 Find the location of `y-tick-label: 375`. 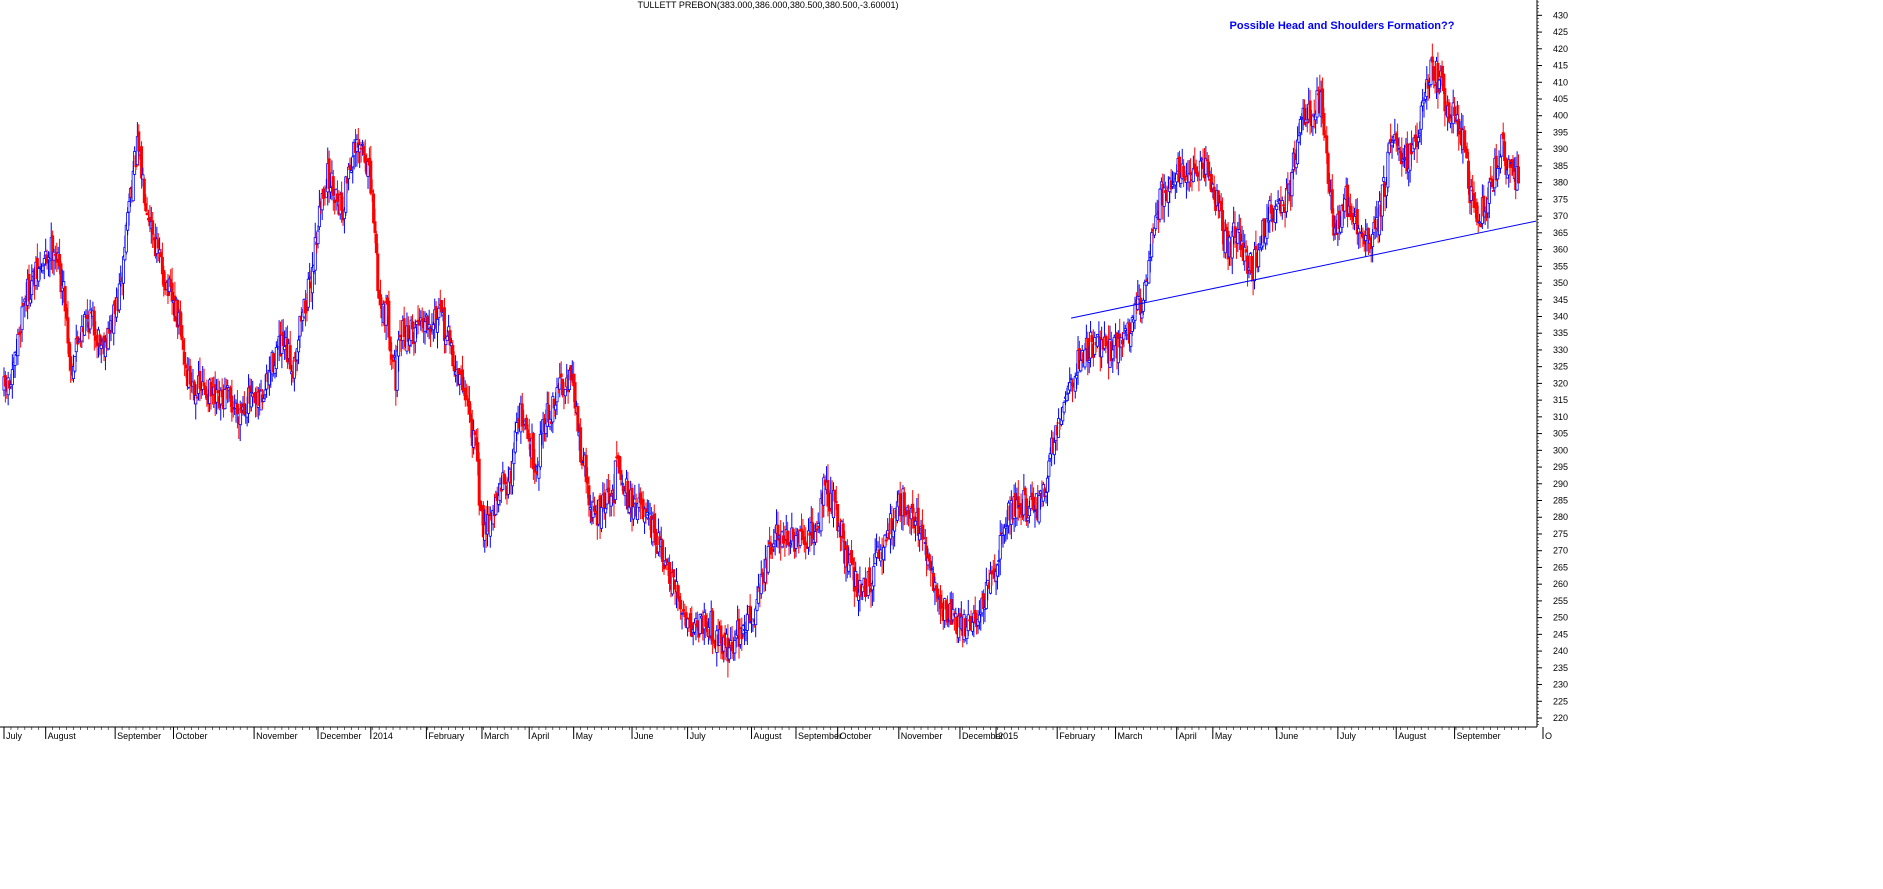

y-tick-label: 375 is located at coordinates (1560, 199).